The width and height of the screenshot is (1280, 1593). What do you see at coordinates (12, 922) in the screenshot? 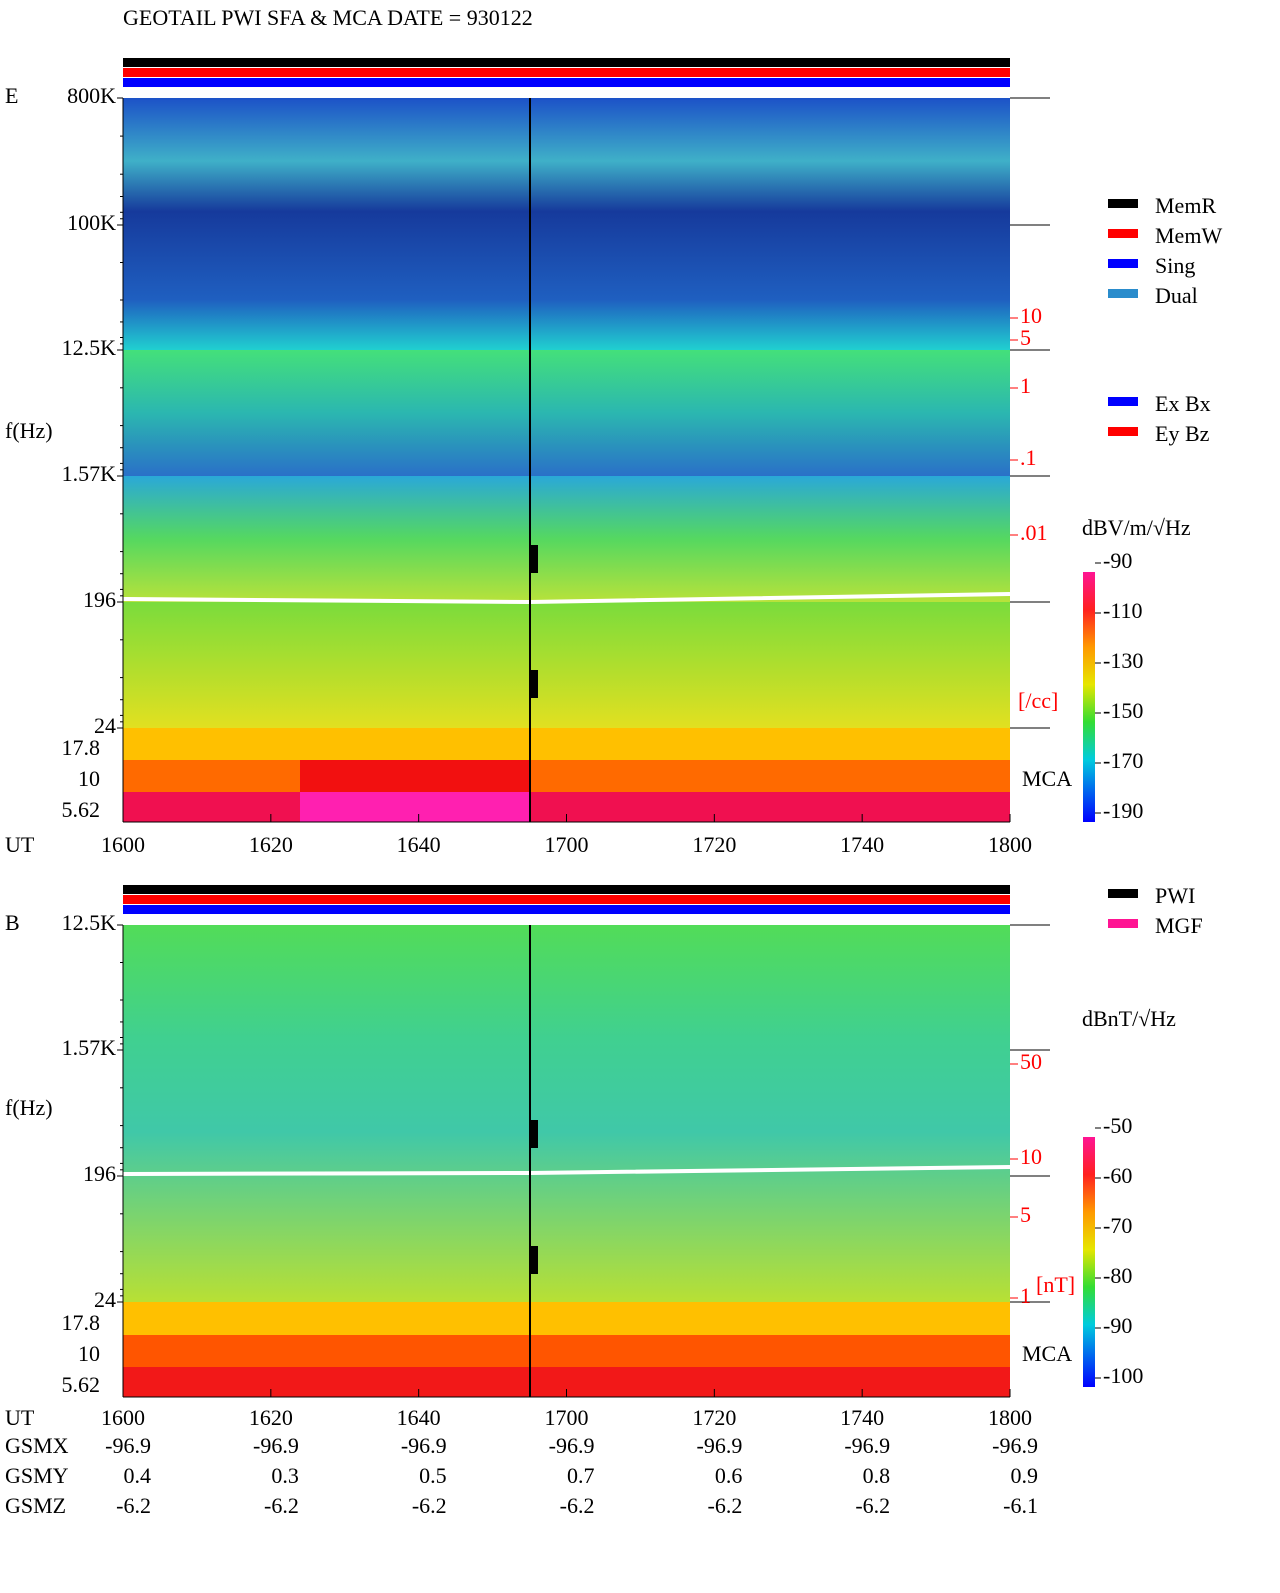
I see `component-label: B` at bounding box center [12, 922].